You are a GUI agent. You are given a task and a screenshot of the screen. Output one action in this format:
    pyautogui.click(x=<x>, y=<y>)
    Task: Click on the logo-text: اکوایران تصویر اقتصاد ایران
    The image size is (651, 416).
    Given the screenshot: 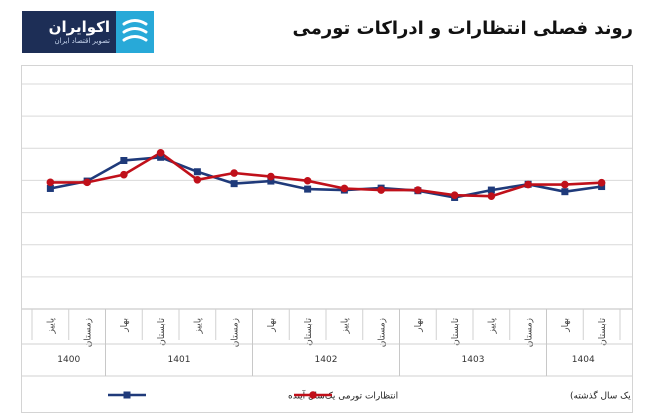 What is the action you would take?
    pyautogui.click(x=69, y=32)
    